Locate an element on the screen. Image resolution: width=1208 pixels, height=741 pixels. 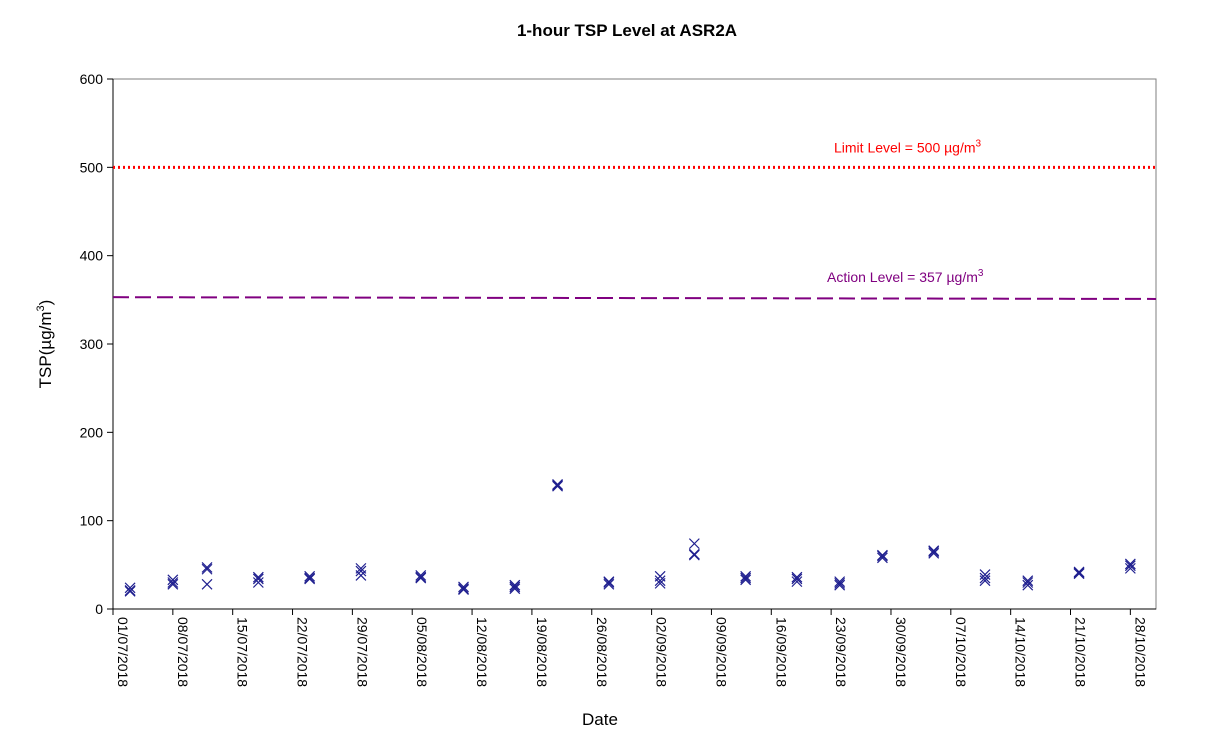
action-level-label-sup: 3 is located at coordinates (981, 273).